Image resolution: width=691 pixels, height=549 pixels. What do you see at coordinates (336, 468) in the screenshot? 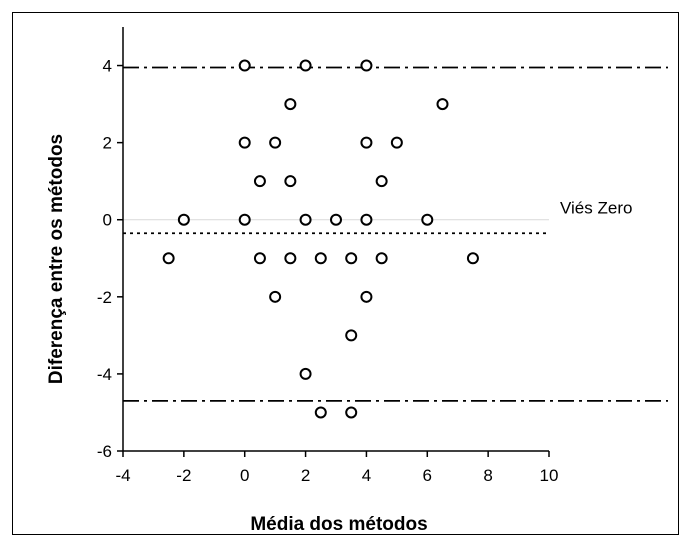
I see `x-axis-ticks: -4 -2 0 2 4 6 8 10` at bounding box center [336, 468].